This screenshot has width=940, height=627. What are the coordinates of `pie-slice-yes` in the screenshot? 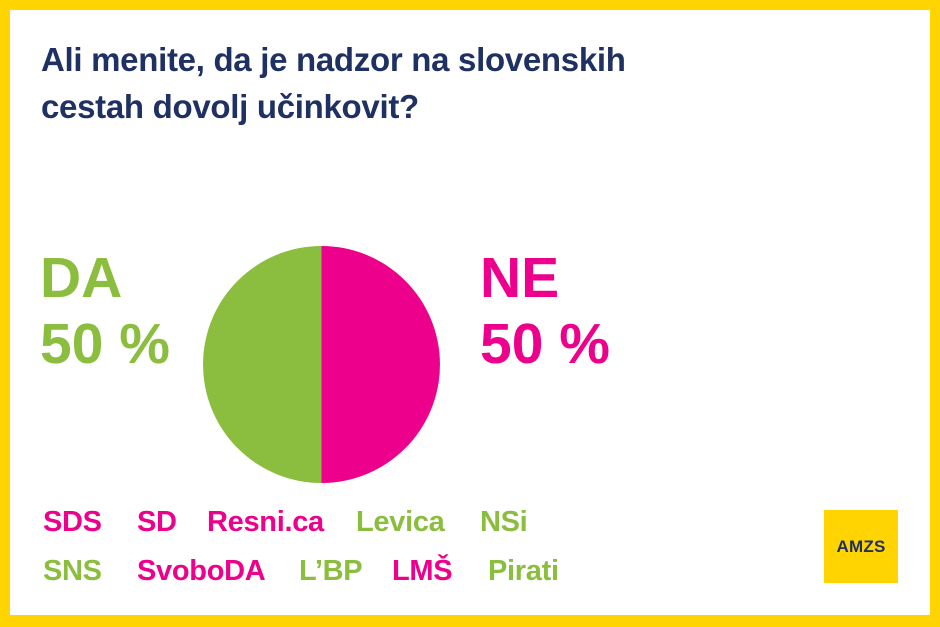 It's located at (262, 364).